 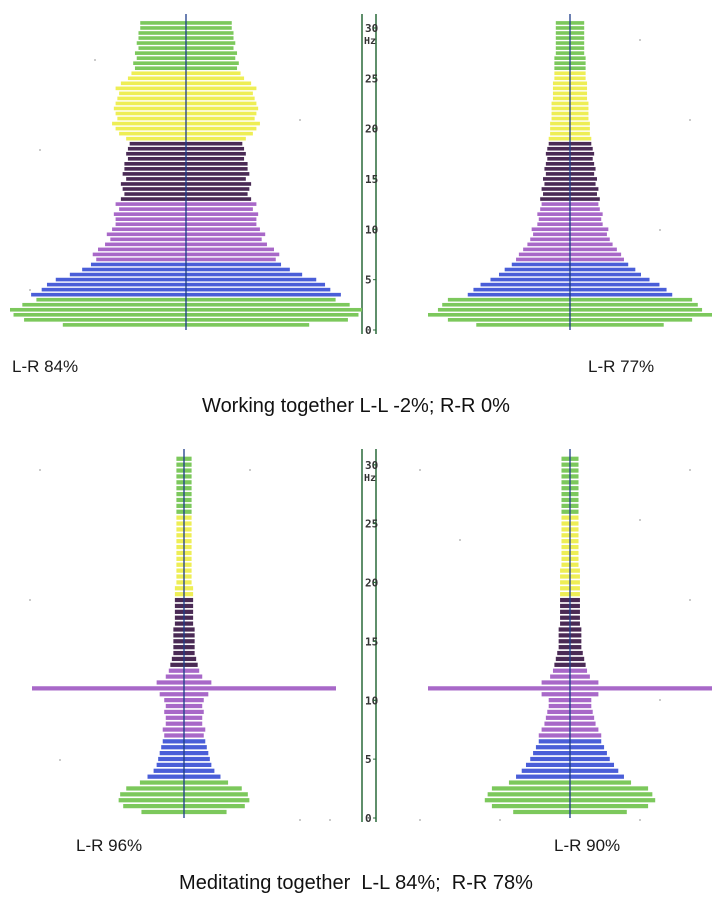 What do you see at coordinates (356, 406) in the screenshot?
I see `caption-working-together: Working together L-L -2%; R-R 0%` at bounding box center [356, 406].